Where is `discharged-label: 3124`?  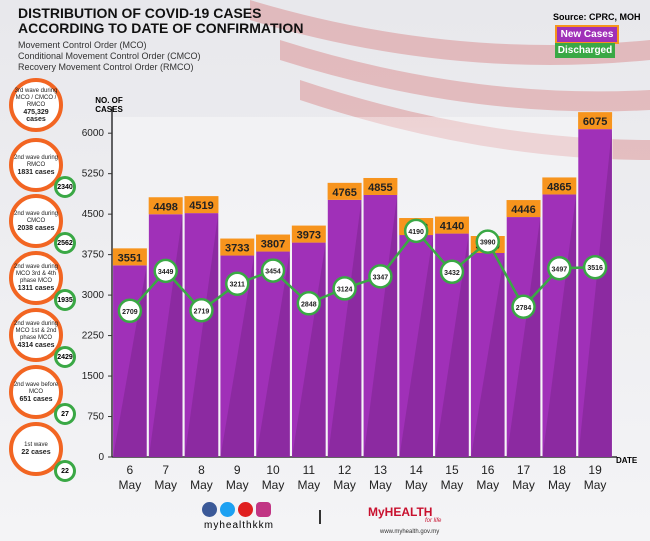 discharged-label: 3124 is located at coordinates (345, 289).